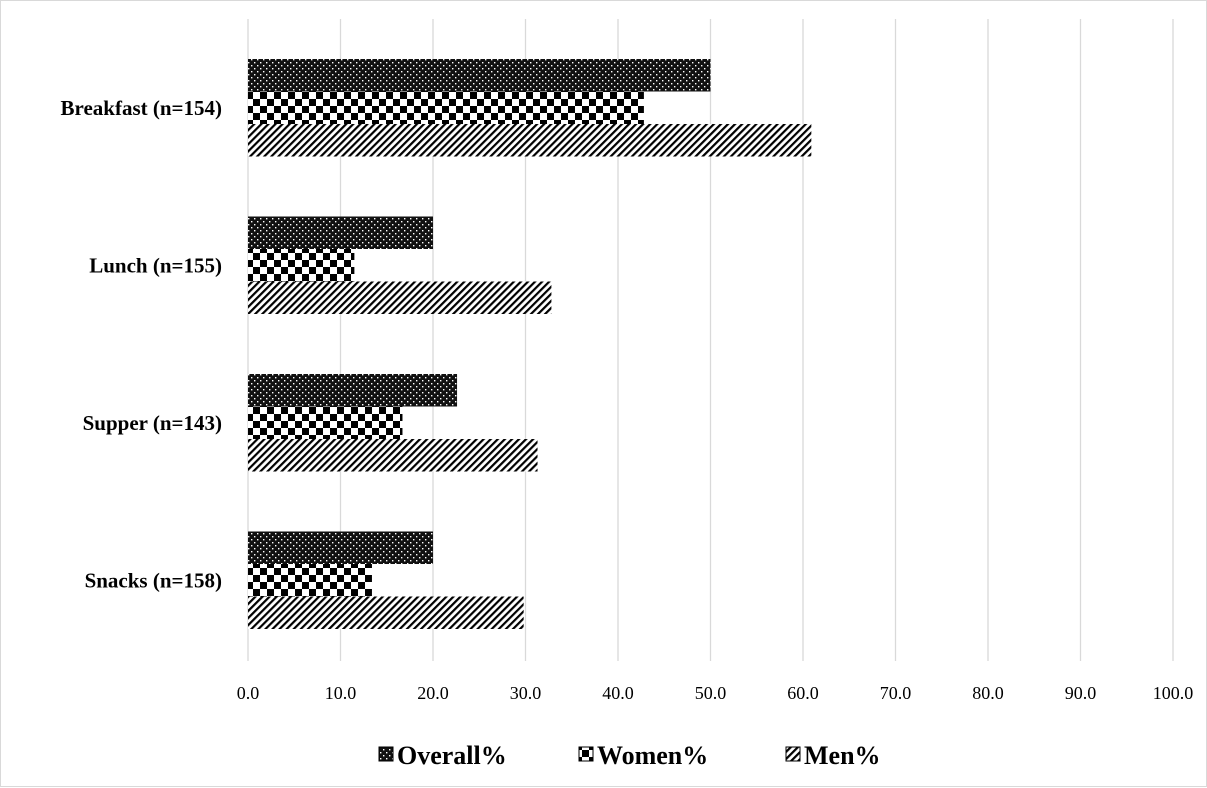 This screenshot has height=788, width=1207. Describe the element at coordinates (155, 265) in the screenshot. I see `category-label: Lunch (n=155)` at that location.